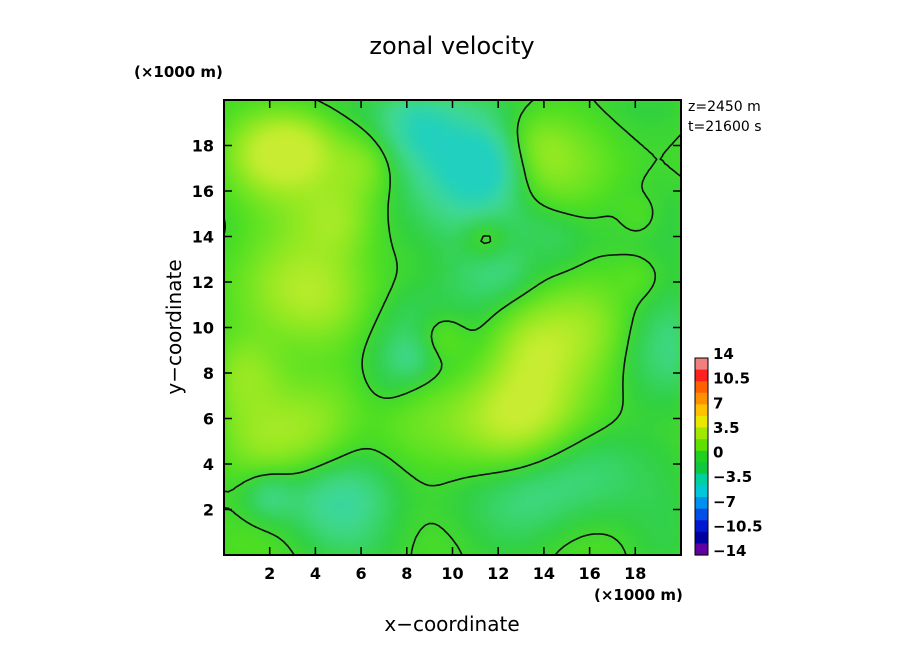 The image size is (904, 654). What do you see at coordinates (544, 573) in the screenshot?
I see `x-tick-label: 14` at bounding box center [544, 573].